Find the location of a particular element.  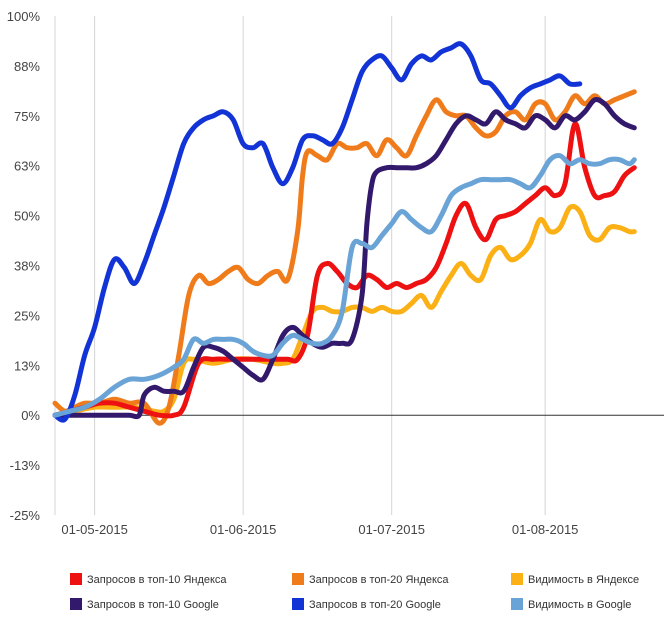

y-tick-label: 38% is located at coordinates (27, 266).